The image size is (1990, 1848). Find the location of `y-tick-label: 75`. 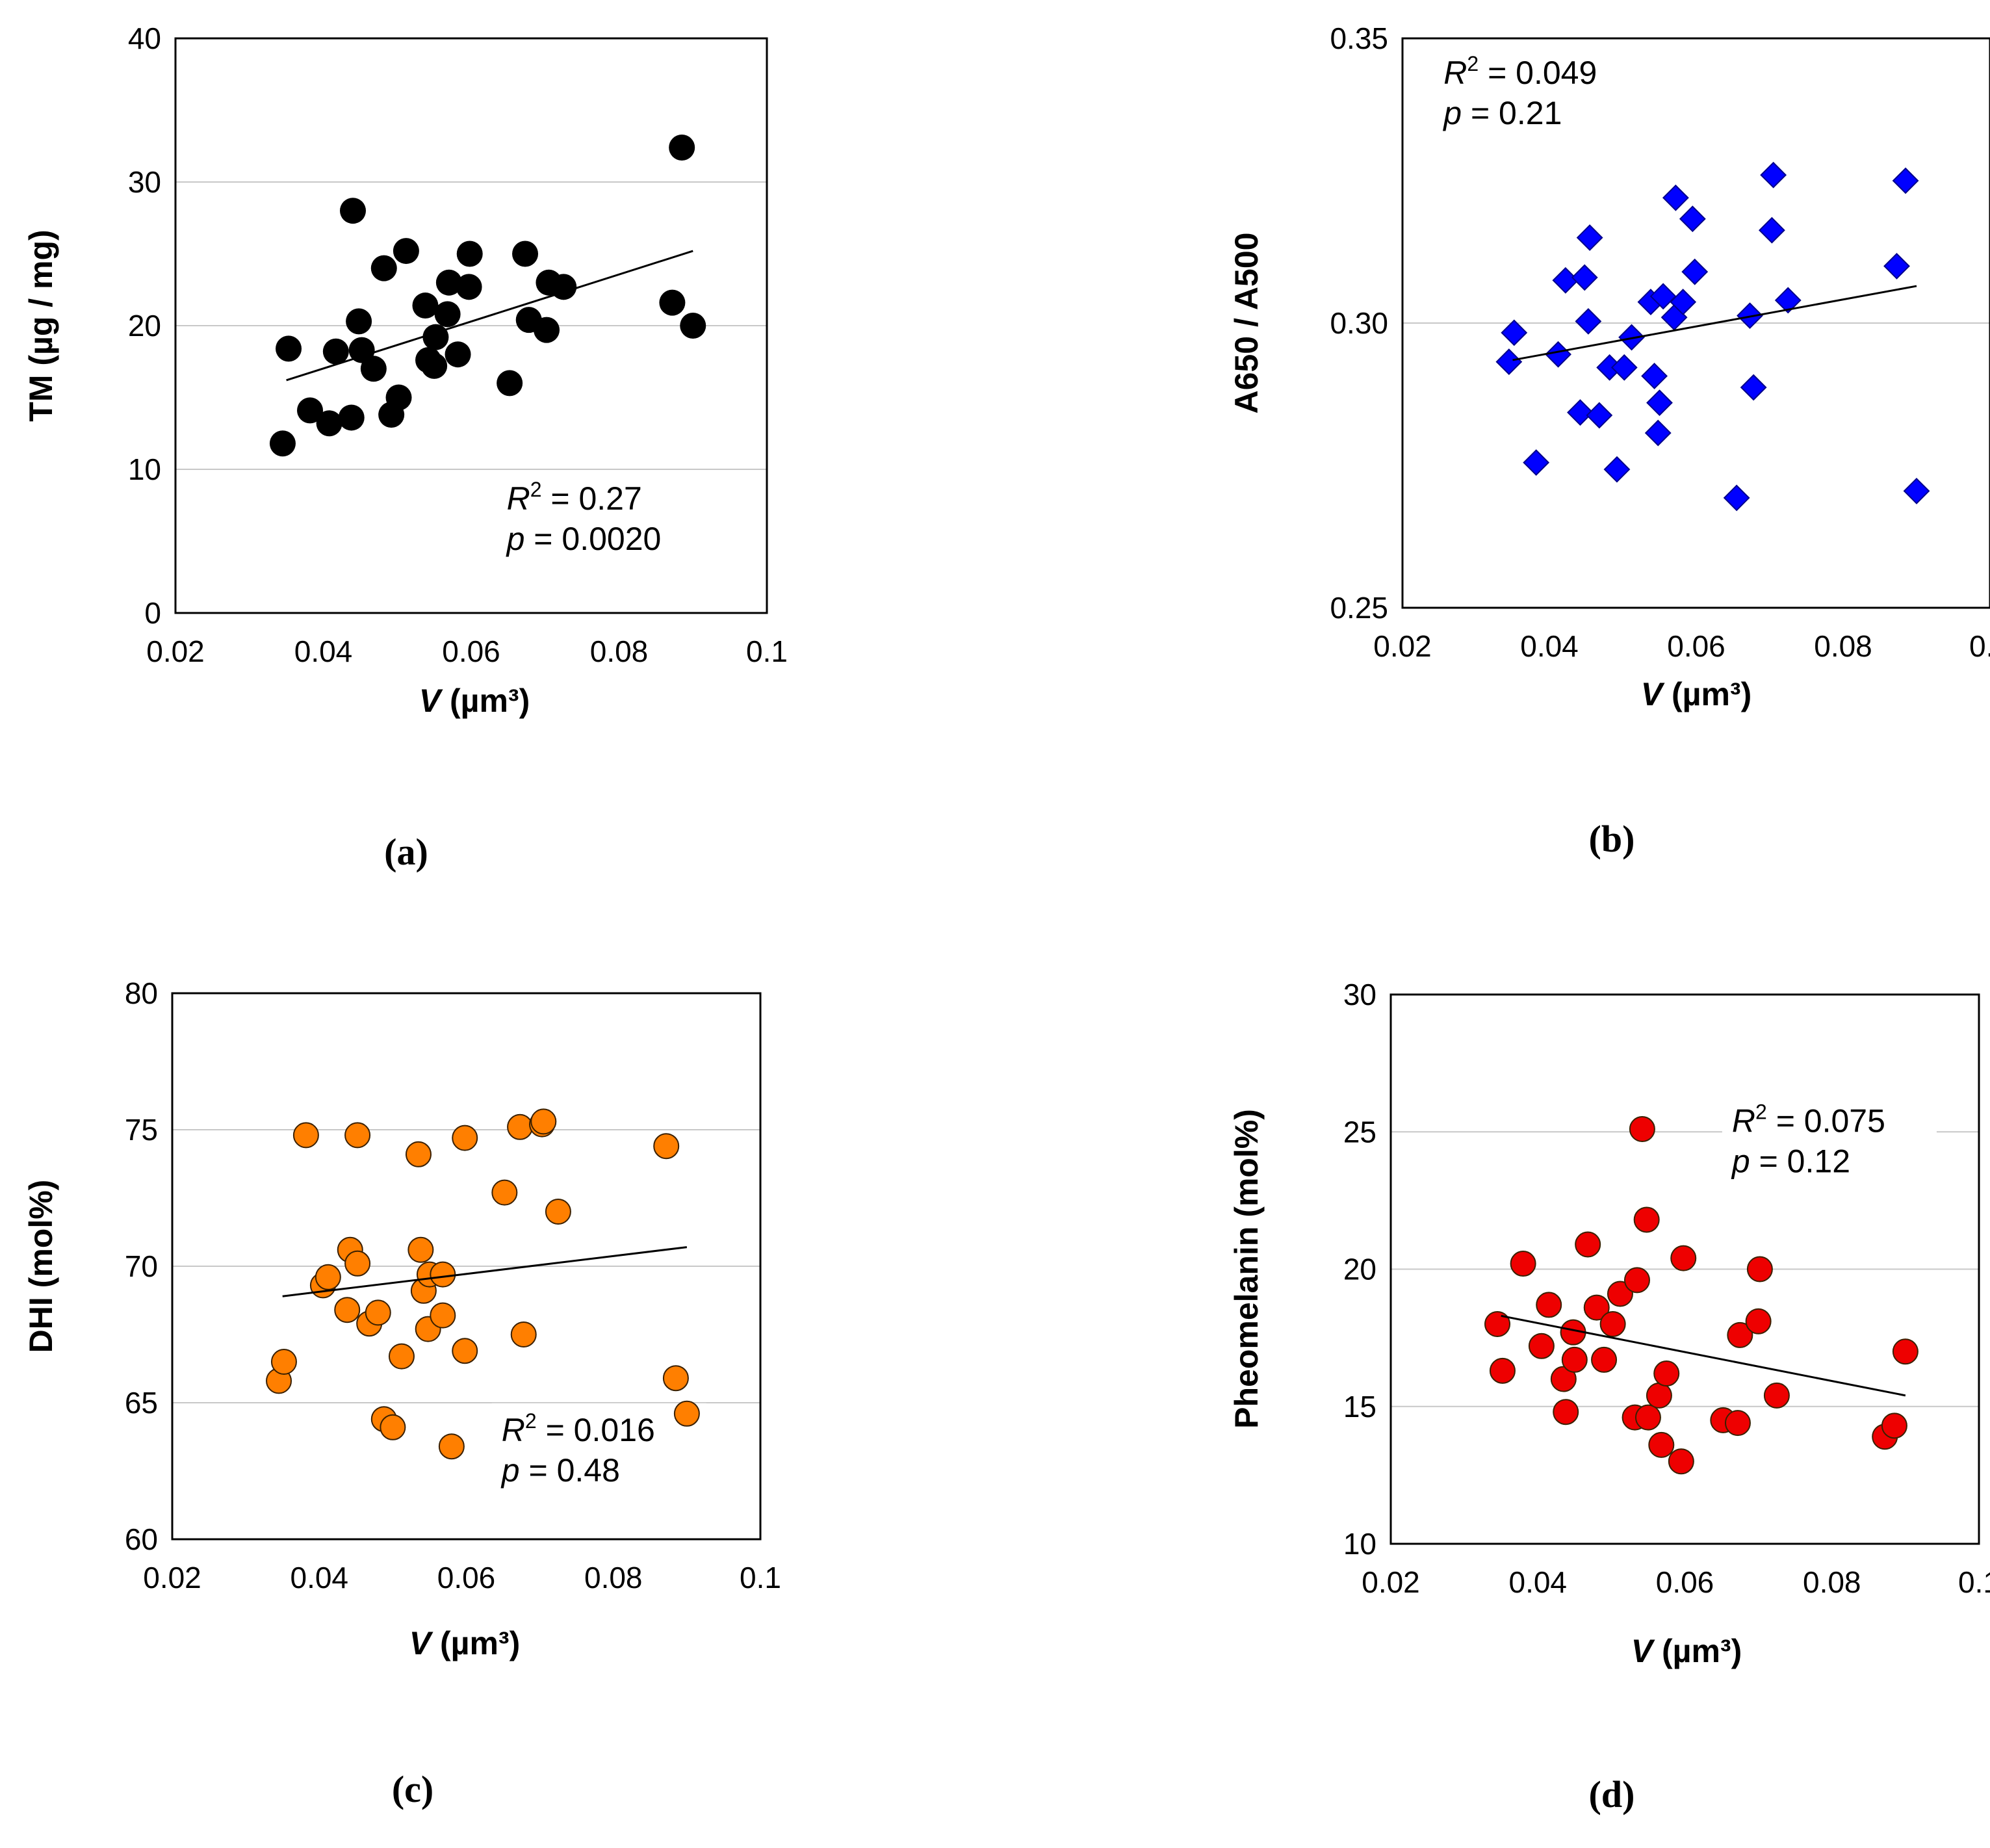

y-tick-label: 75 is located at coordinates (141, 1130).